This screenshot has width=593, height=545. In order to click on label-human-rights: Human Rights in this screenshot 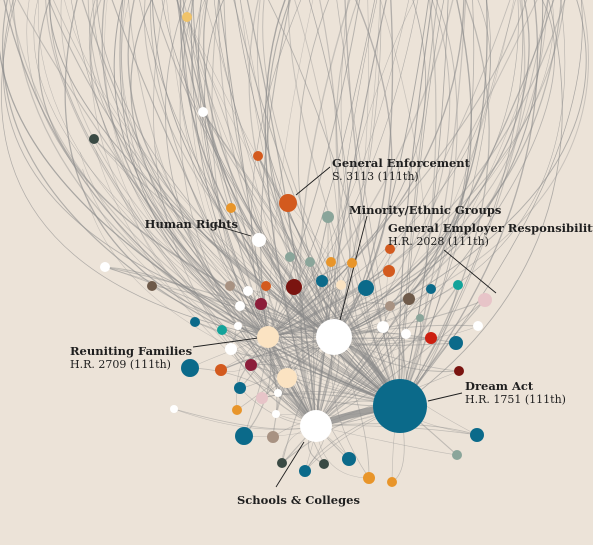, I will do `click(173, 224)`.